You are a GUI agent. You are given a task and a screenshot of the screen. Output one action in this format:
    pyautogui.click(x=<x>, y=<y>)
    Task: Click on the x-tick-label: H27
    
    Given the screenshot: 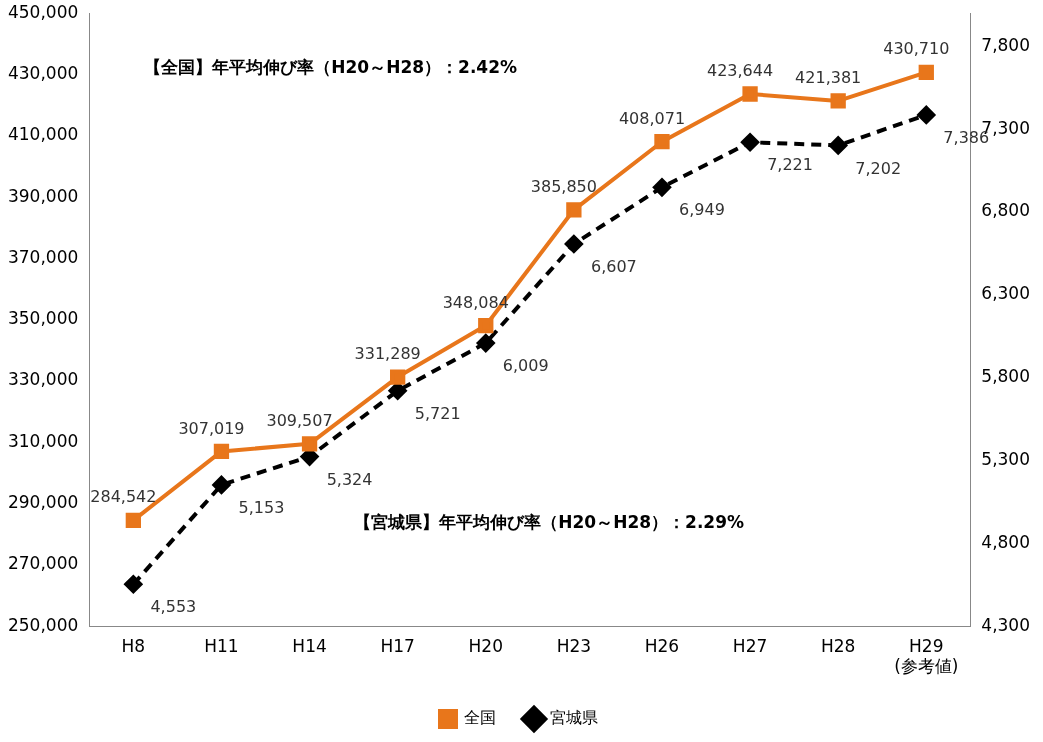 What is the action you would take?
    pyautogui.click(x=750, y=645)
    